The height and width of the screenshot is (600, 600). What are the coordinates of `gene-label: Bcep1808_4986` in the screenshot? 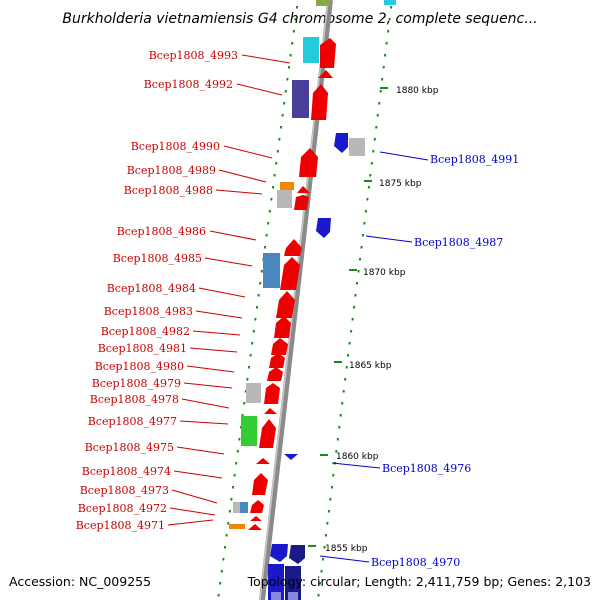 It's located at (161, 231).